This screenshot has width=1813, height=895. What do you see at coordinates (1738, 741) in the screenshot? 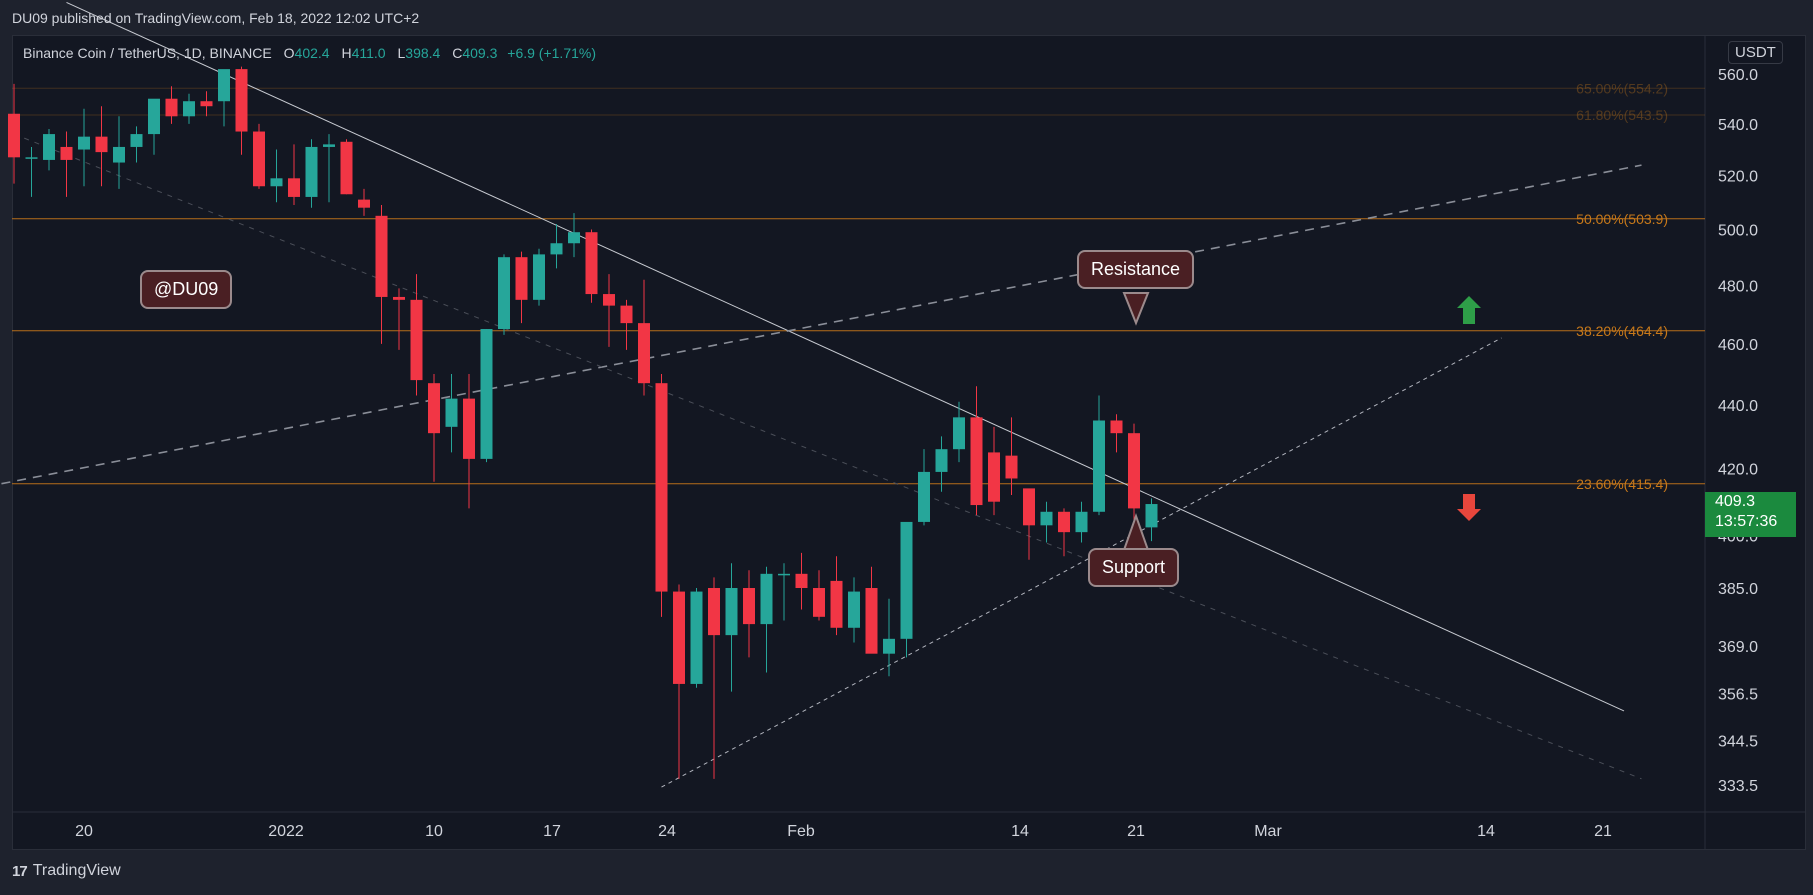
I see `price-tick-label: 344.5` at bounding box center [1738, 741].